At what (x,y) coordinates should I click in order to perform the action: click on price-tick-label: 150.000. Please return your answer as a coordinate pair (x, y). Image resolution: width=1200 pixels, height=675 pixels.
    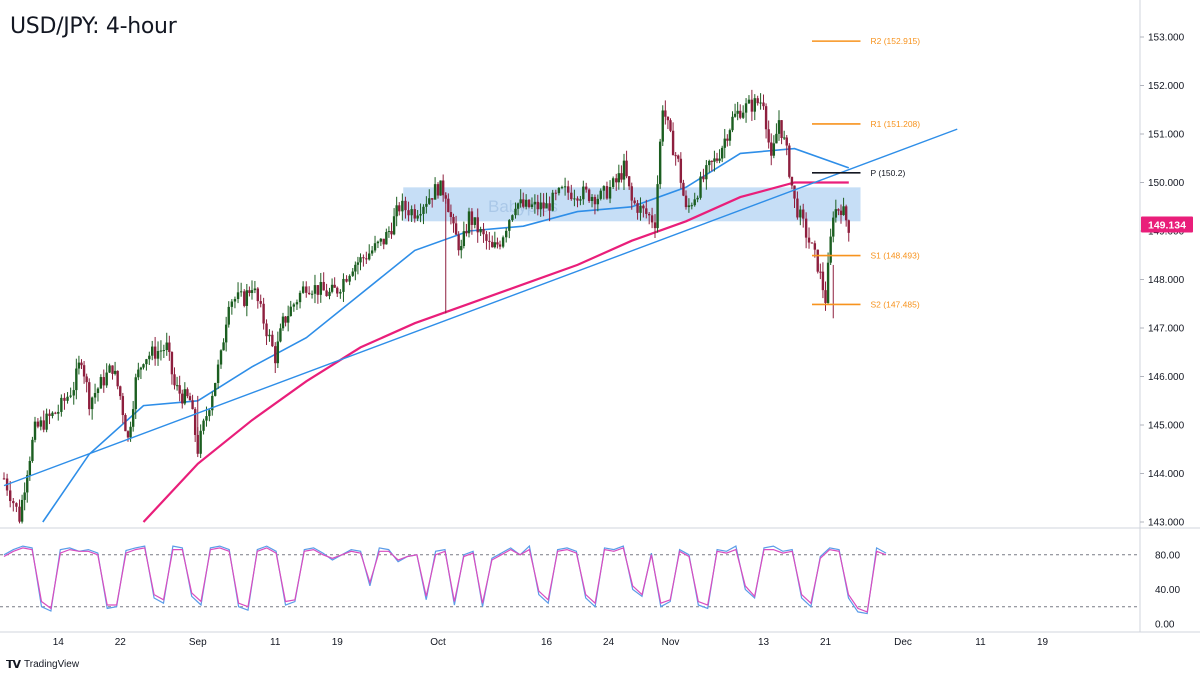
    Looking at the image, I should click on (1166, 183).